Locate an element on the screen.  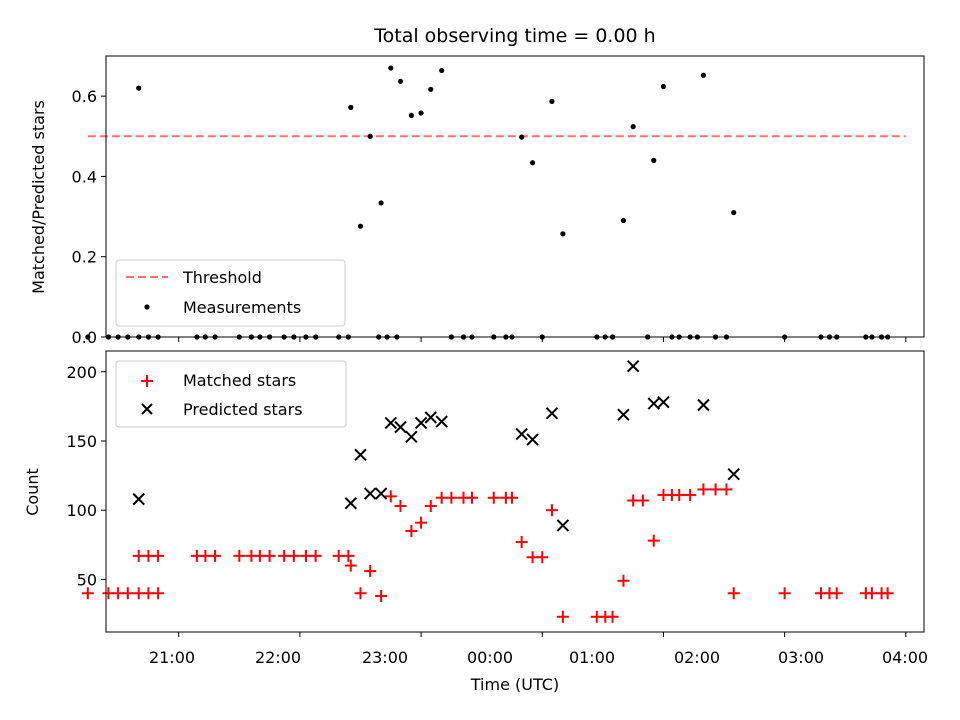
x-tick-label: 04:00 is located at coordinates (905, 657).